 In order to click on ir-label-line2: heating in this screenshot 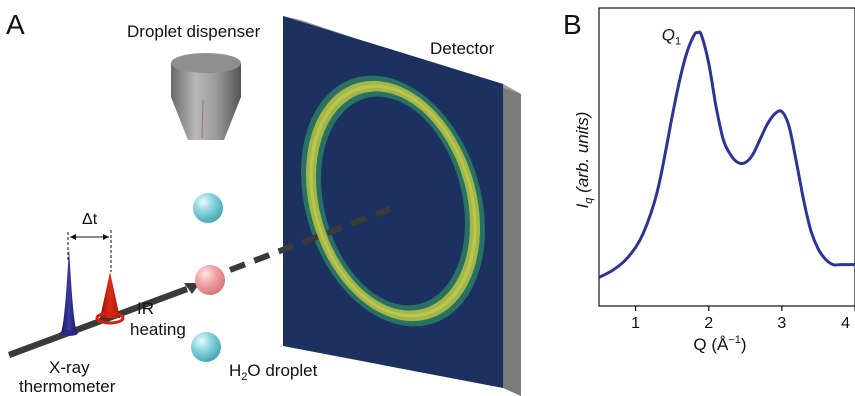, I will do `click(158, 329)`.